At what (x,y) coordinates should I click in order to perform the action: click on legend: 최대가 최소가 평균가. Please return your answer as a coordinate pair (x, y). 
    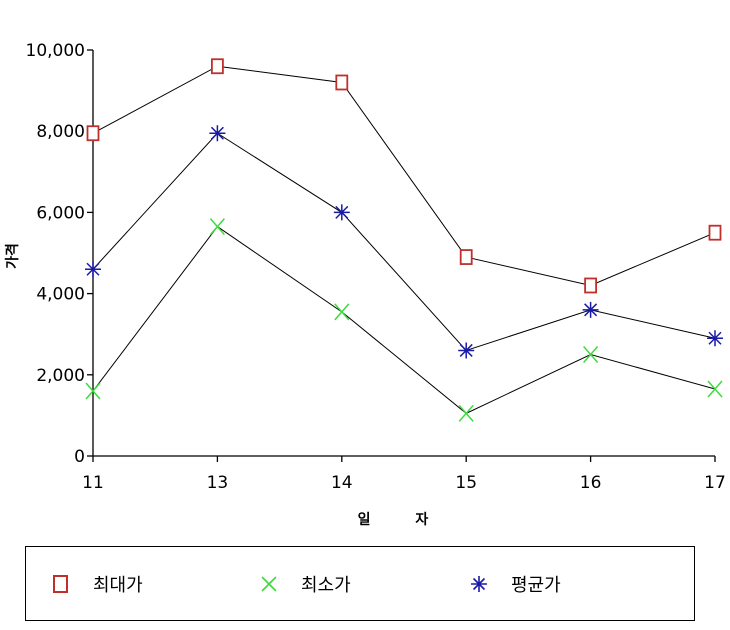
    Looking at the image, I should click on (360, 583).